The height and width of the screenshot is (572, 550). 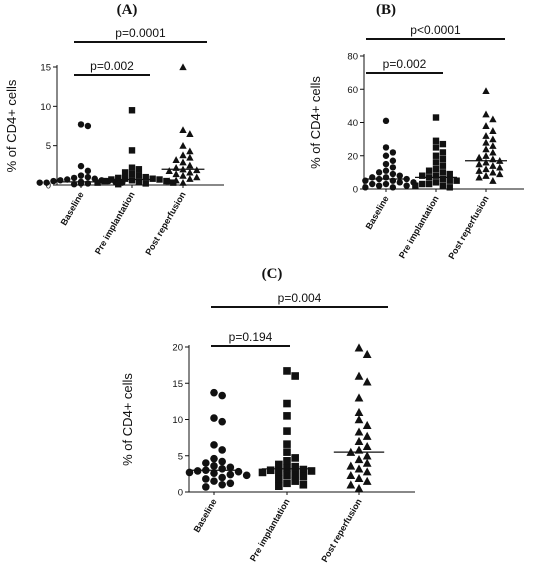 I want to click on y-tick-label: 5, so click(x=180, y=456).